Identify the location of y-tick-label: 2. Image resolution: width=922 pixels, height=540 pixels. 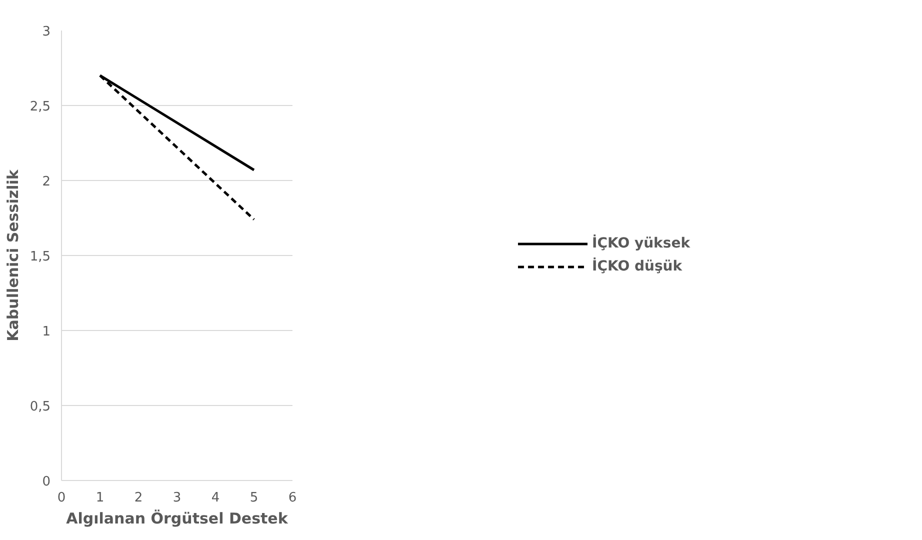
(46, 182).